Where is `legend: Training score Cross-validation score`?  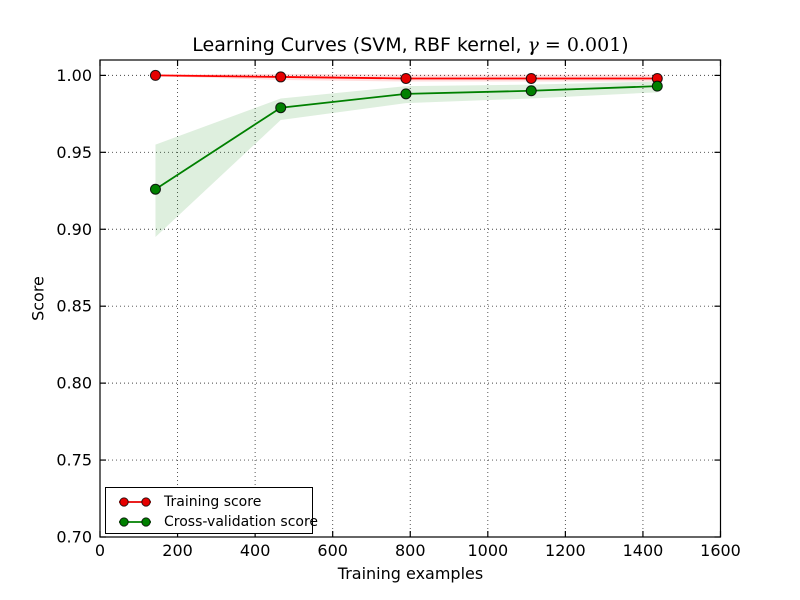 legend: Training score Cross-validation score is located at coordinates (211, 510).